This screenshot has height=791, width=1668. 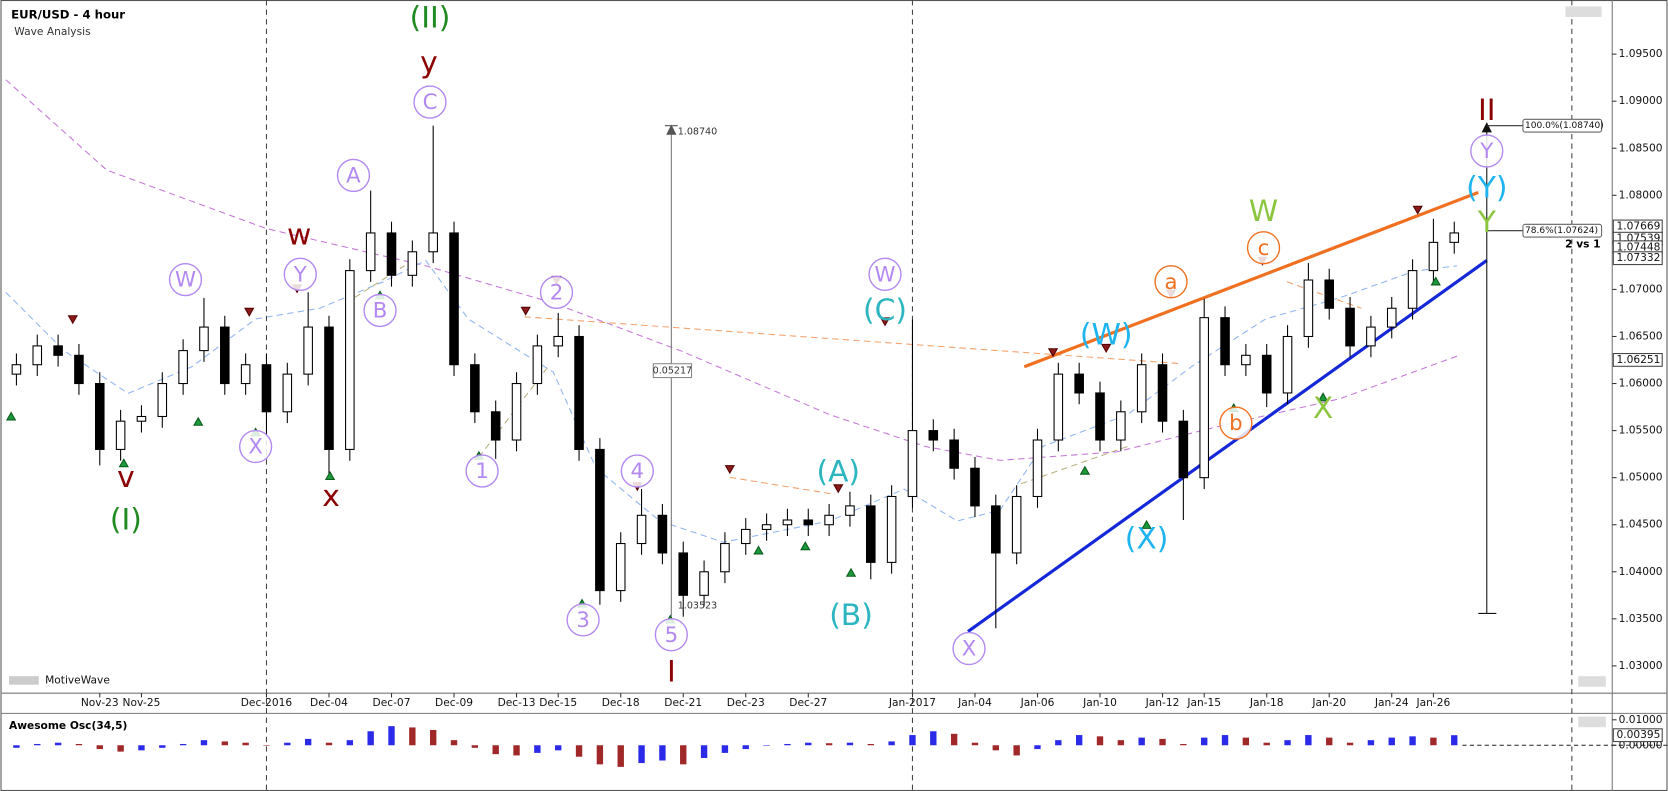 What do you see at coordinates (683, 702) in the screenshot?
I see `x-tick-label: Dec-21` at bounding box center [683, 702].